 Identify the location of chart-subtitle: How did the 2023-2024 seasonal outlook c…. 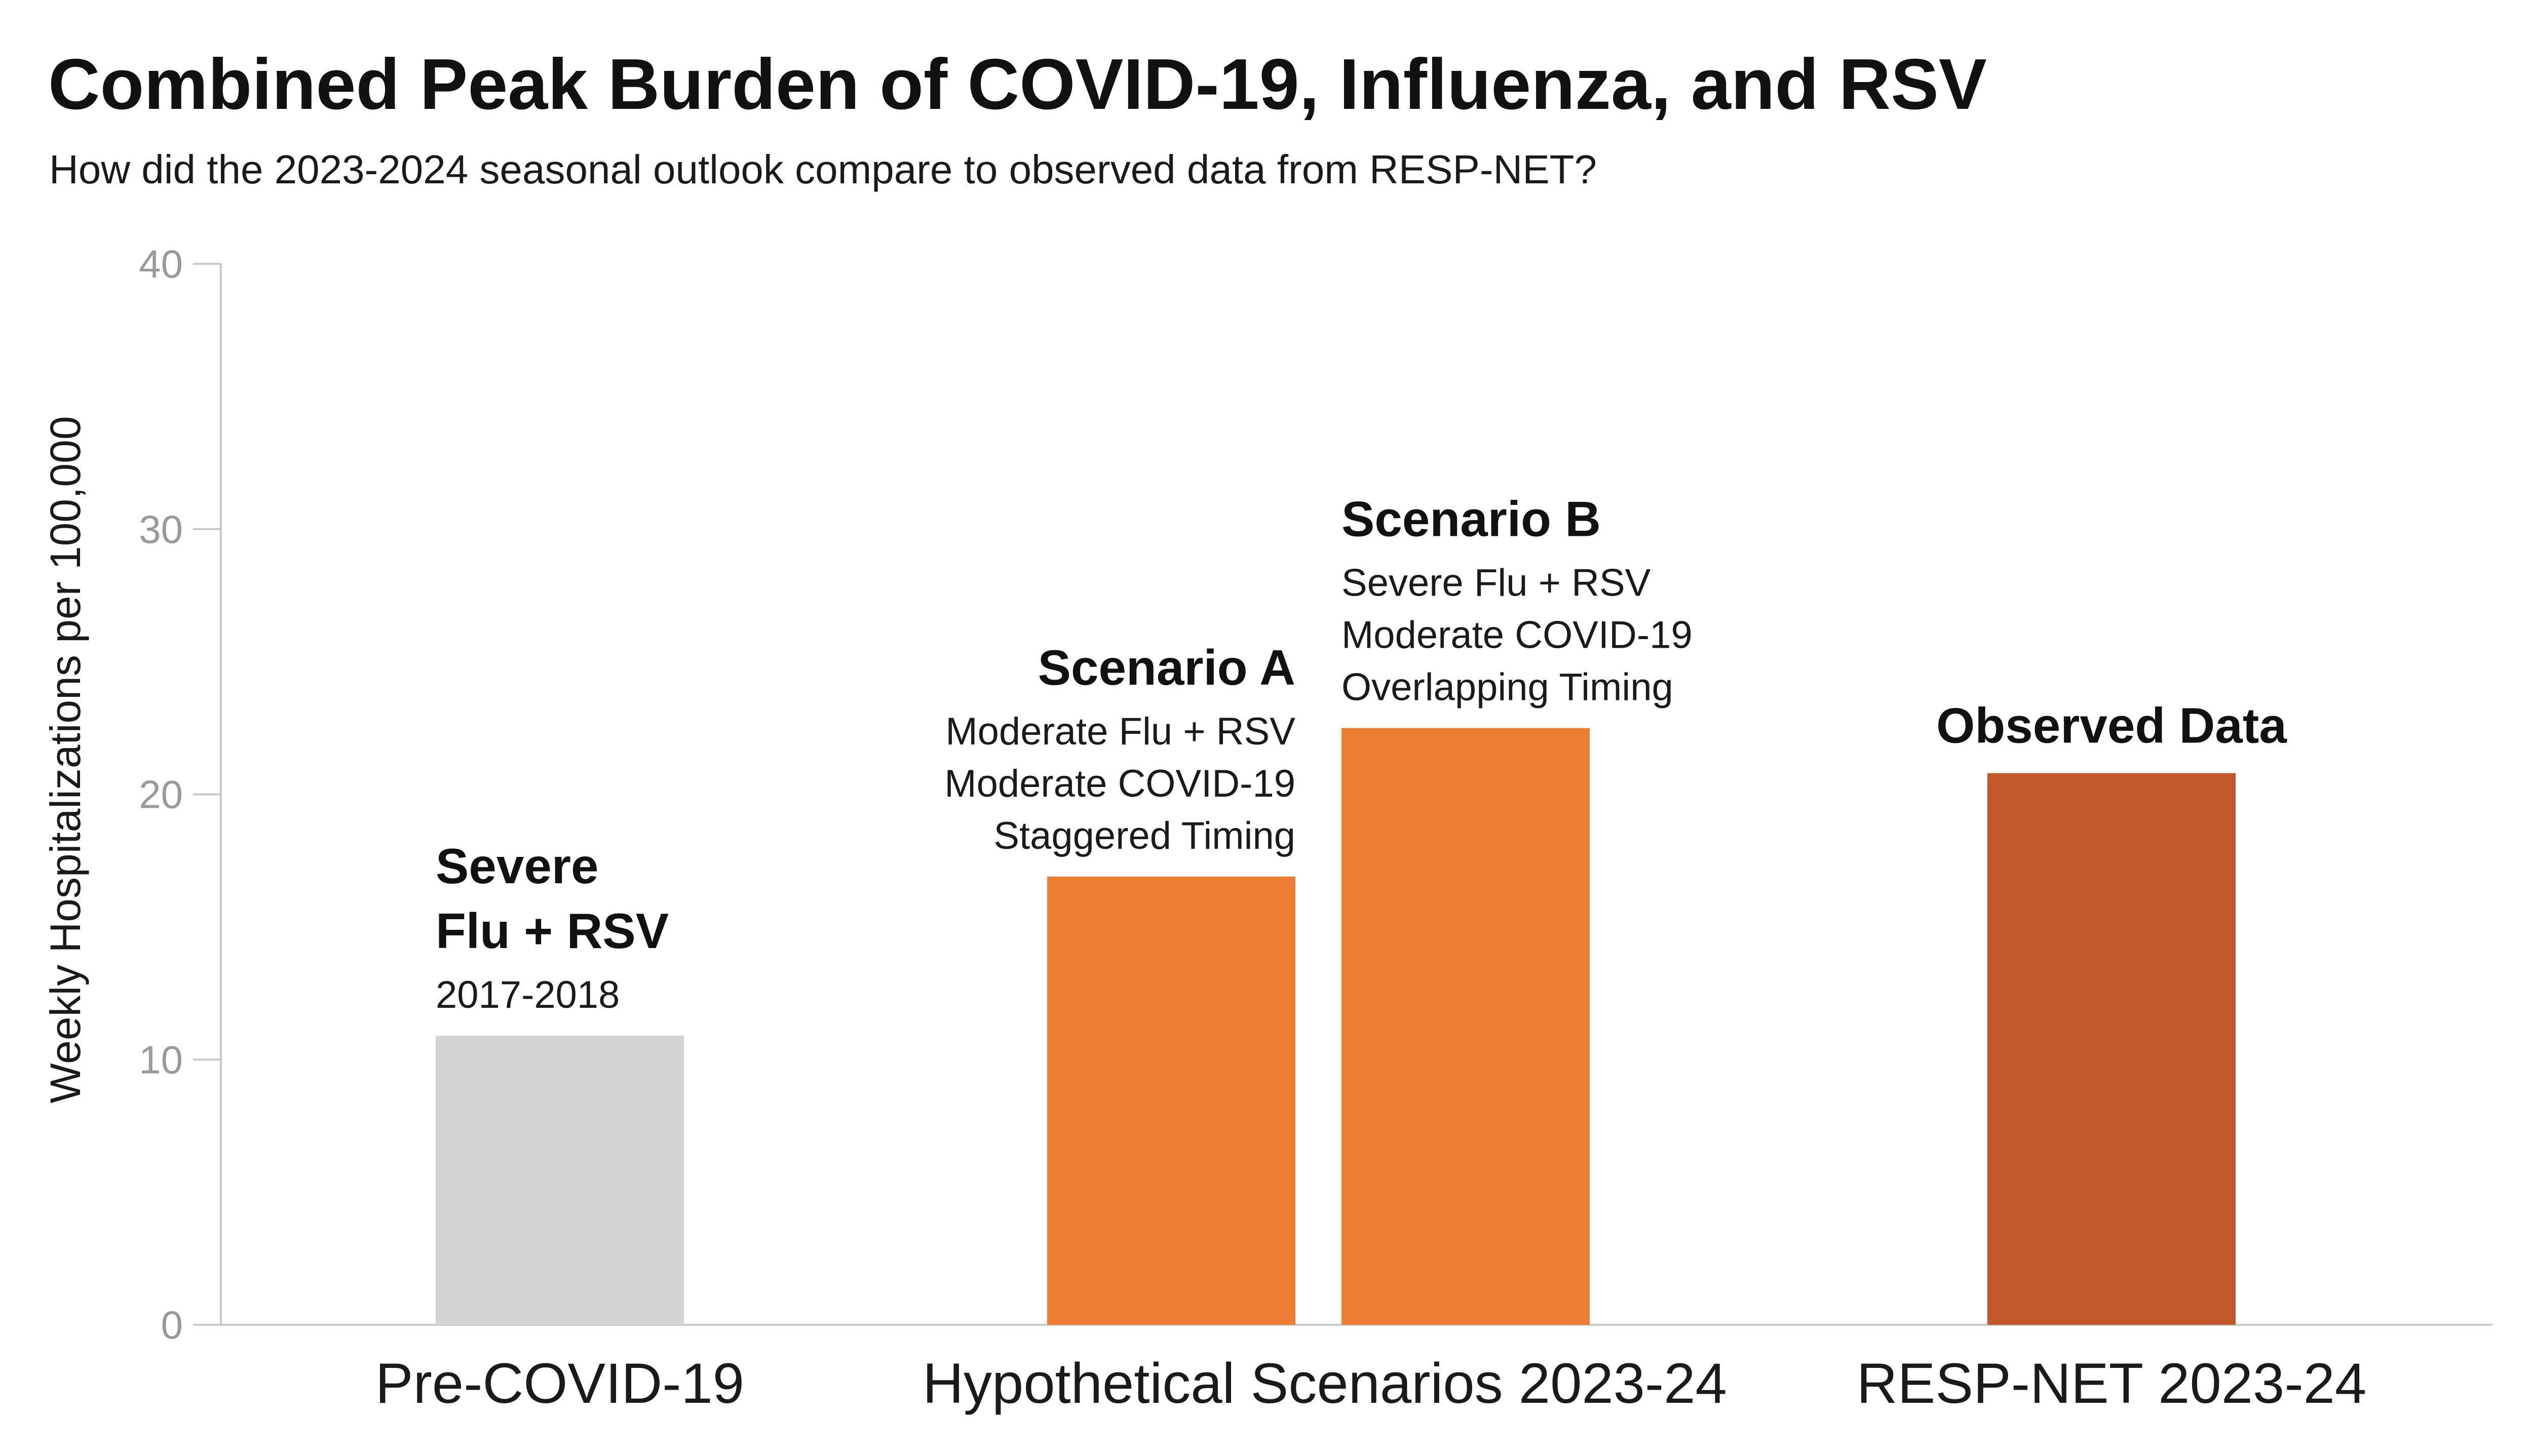
(823, 170).